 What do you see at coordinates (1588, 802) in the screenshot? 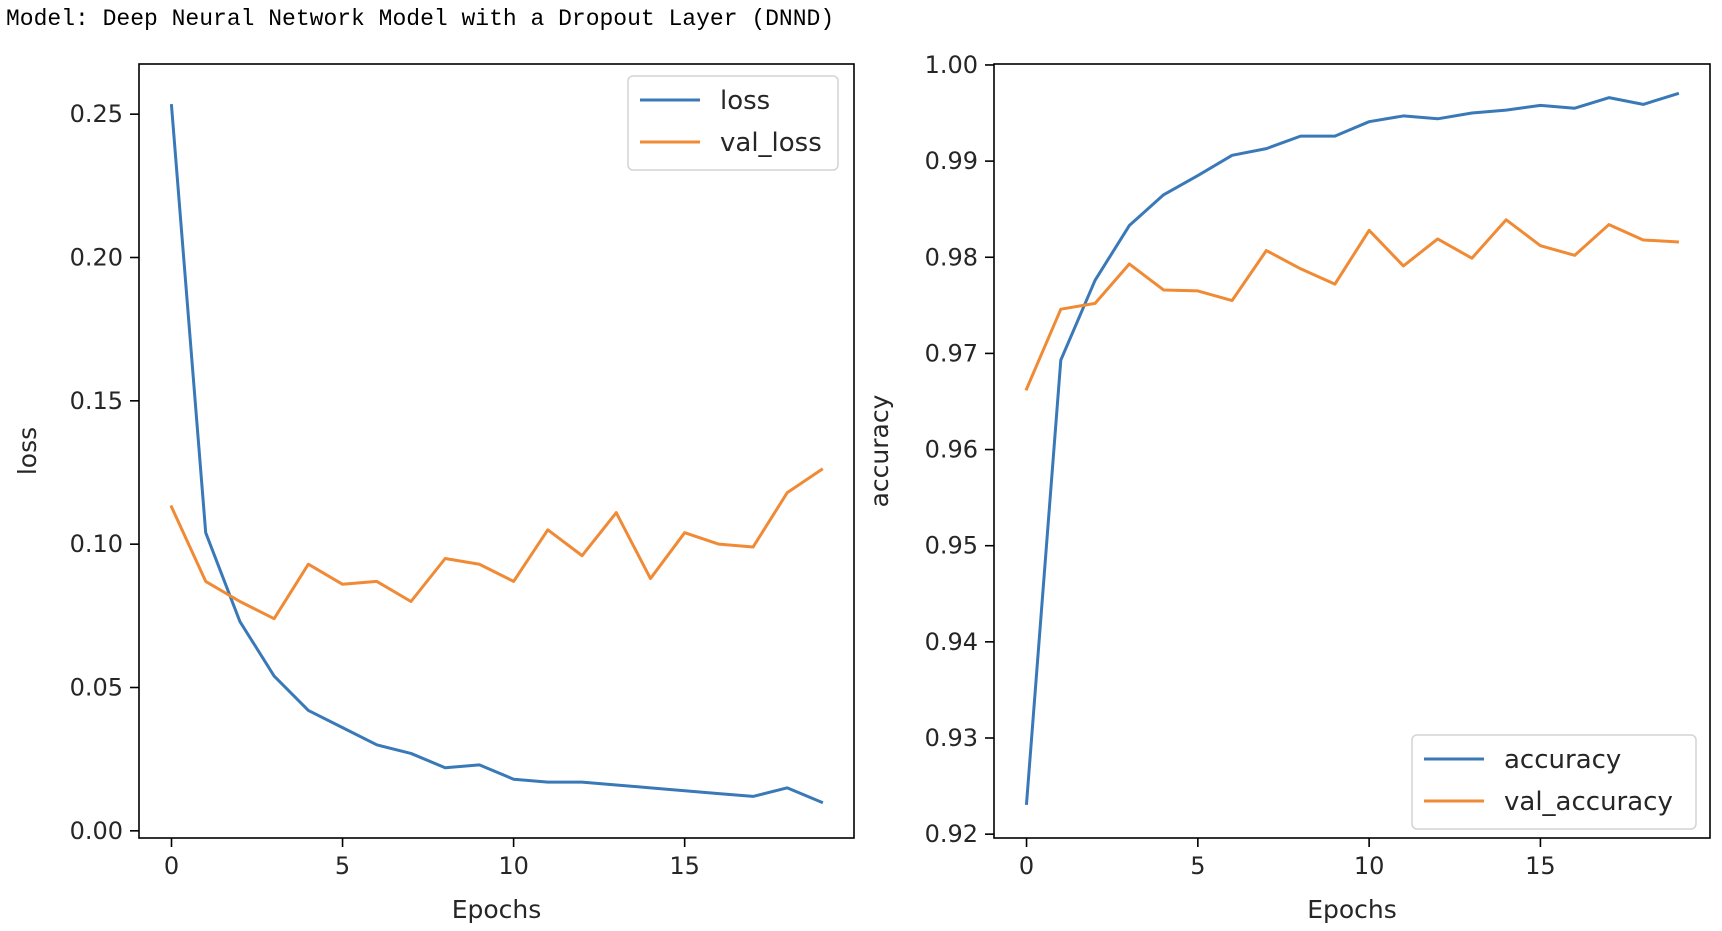
I see `legend-label-val_accuracy: val_accuracy` at bounding box center [1588, 802].